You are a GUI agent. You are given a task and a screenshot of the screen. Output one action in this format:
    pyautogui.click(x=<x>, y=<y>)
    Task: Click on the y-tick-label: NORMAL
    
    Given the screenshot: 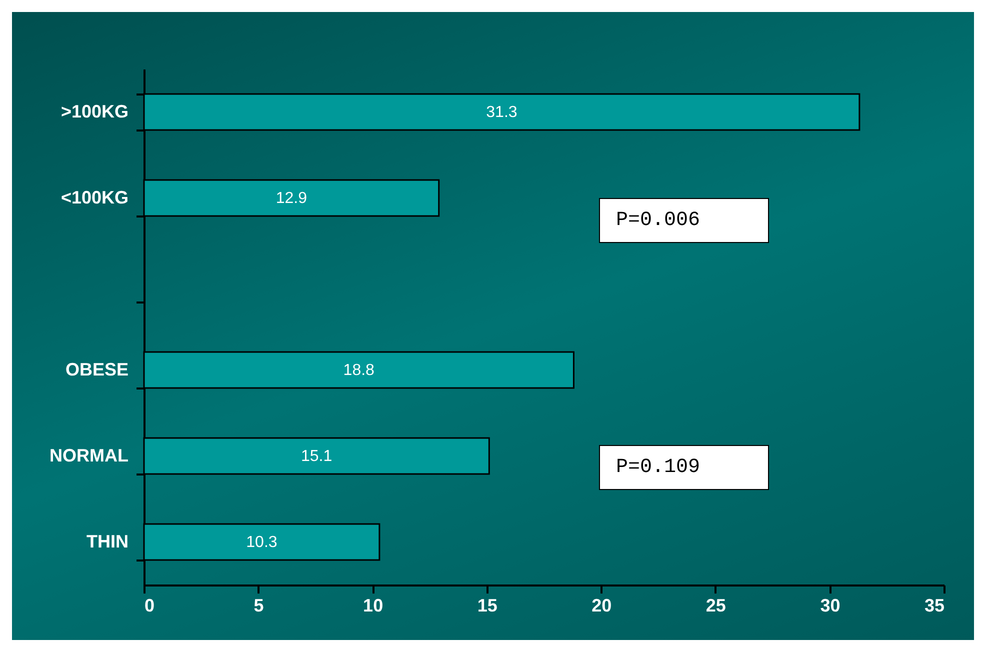 What is the action you would take?
    pyautogui.click(x=89, y=456)
    